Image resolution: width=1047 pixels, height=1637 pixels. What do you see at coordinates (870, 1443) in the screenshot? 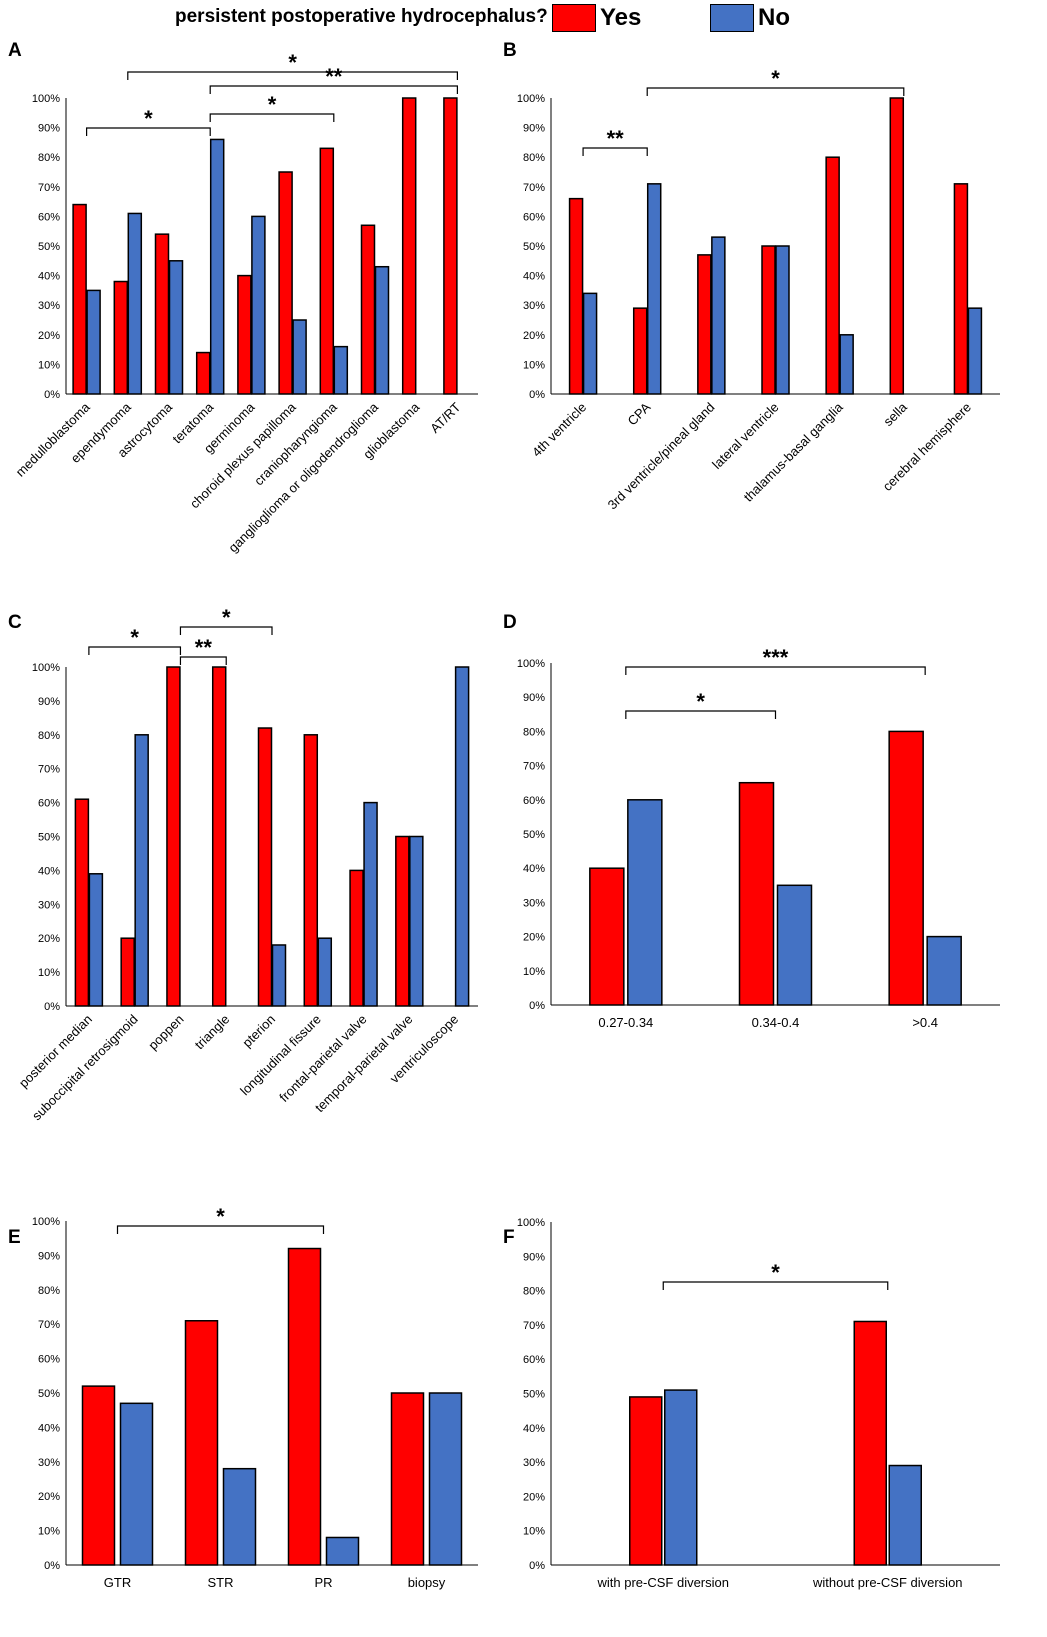
I see `bar-f-yes` at bounding box center [870, 1443].